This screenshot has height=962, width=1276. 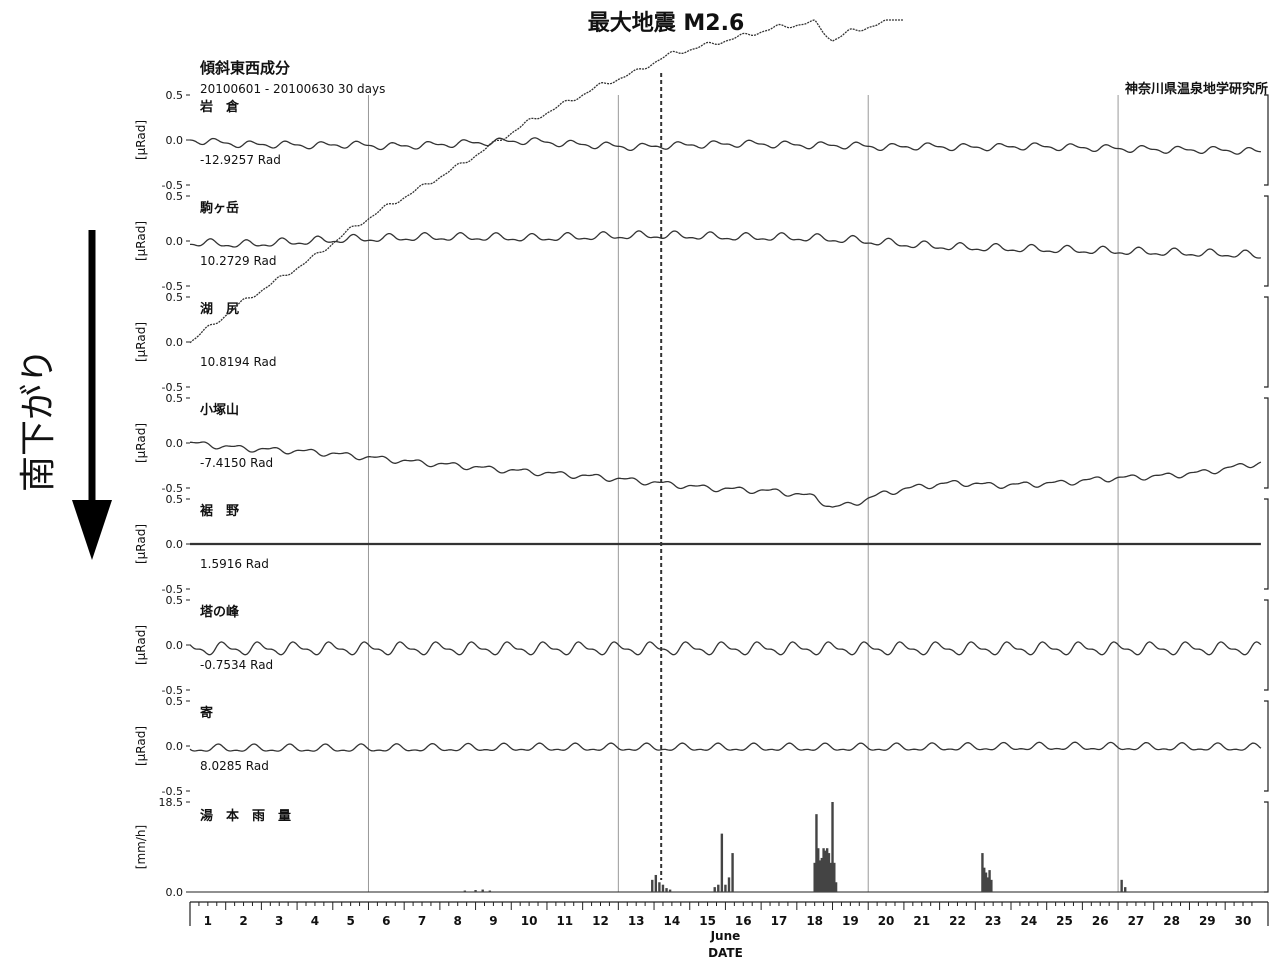 I want to click on station-name: 塔の峰, so click(x=220, y=612).